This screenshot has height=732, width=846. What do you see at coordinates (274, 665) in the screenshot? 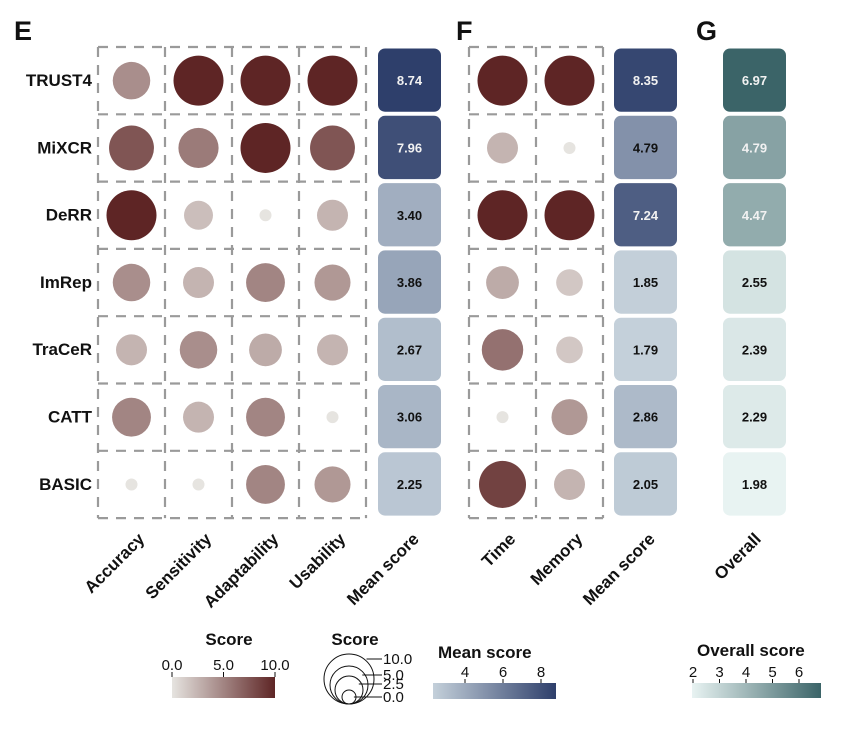
I see `score-color-tick: 10.0` at bounding box center [274, 665].